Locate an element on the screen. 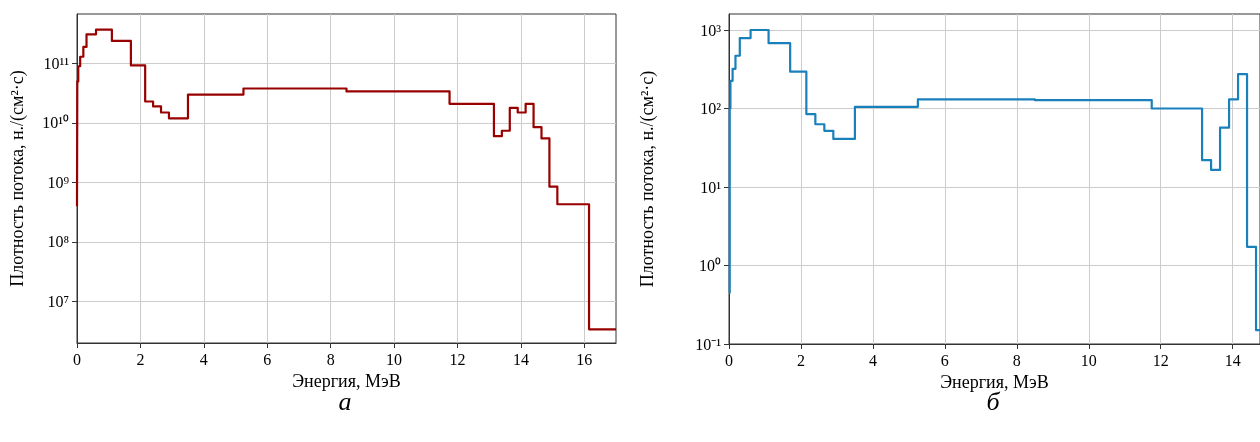 Image resolution: width=1260 pixels, height=442 pixels. x-axis-title: Энергия, МэВ is located at coordinates (994, 381).